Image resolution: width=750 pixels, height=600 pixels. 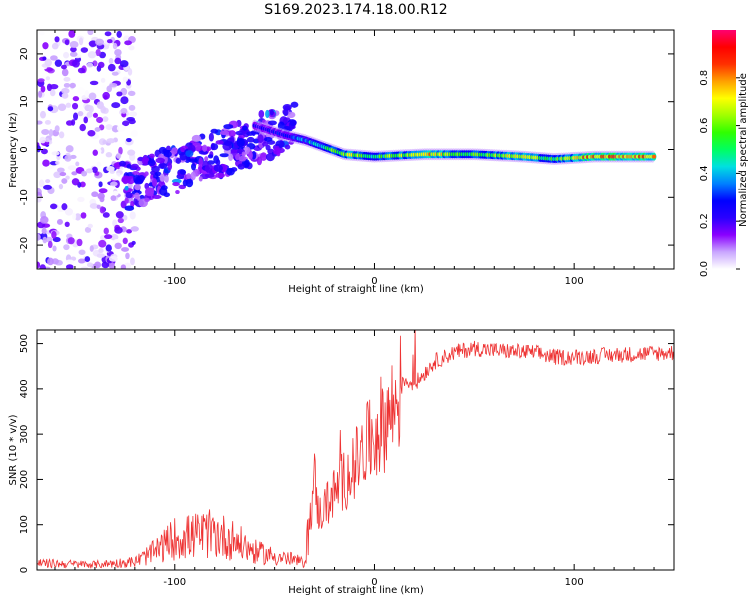 What do you see at coordinates (704, 269) in the screenshot?
I see `colorbar-tick-label: 0.0` at bounding box center [704, 269].